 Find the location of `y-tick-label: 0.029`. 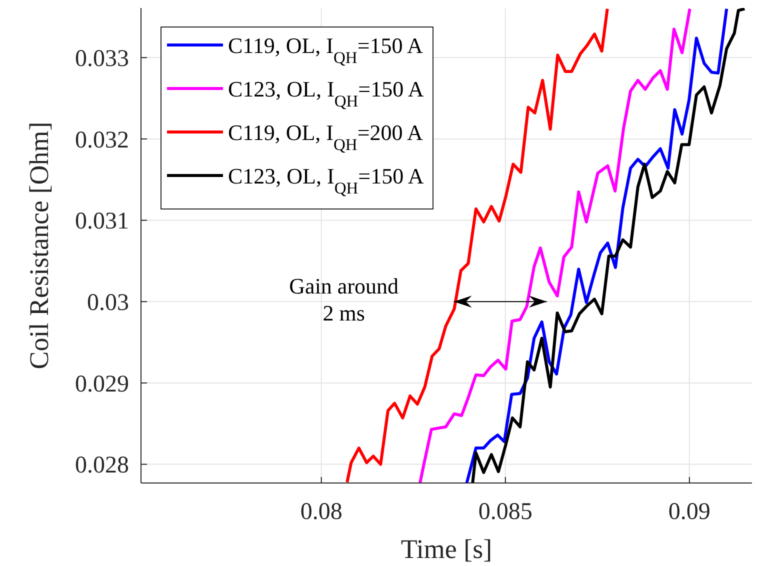

y-tick-label: 0.029 is located at coordinates (102, 384).